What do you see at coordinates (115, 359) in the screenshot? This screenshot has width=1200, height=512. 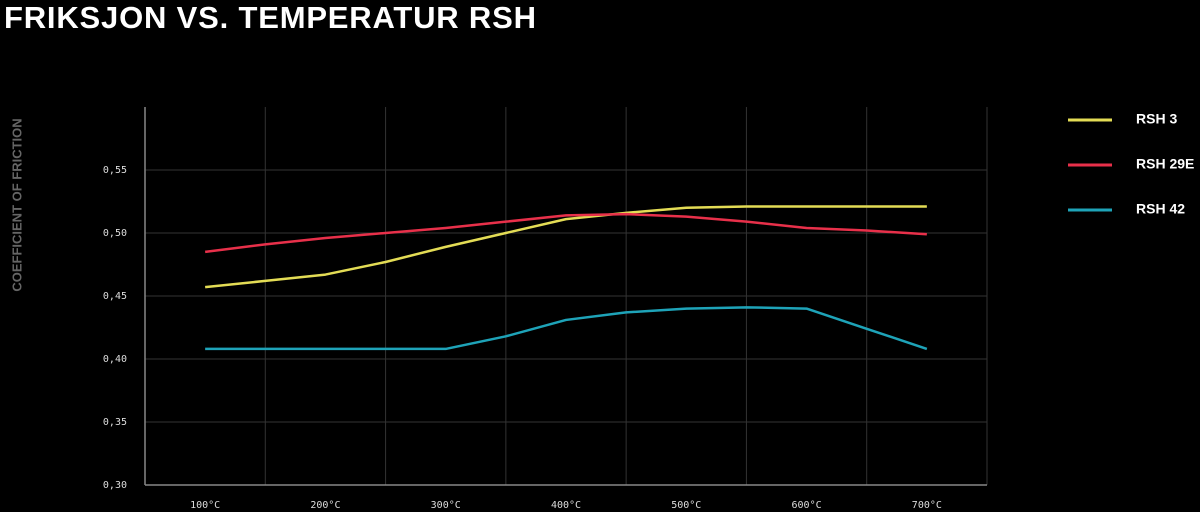 I see `y-tick-label: 0,40` at bounding box center [115, 359].